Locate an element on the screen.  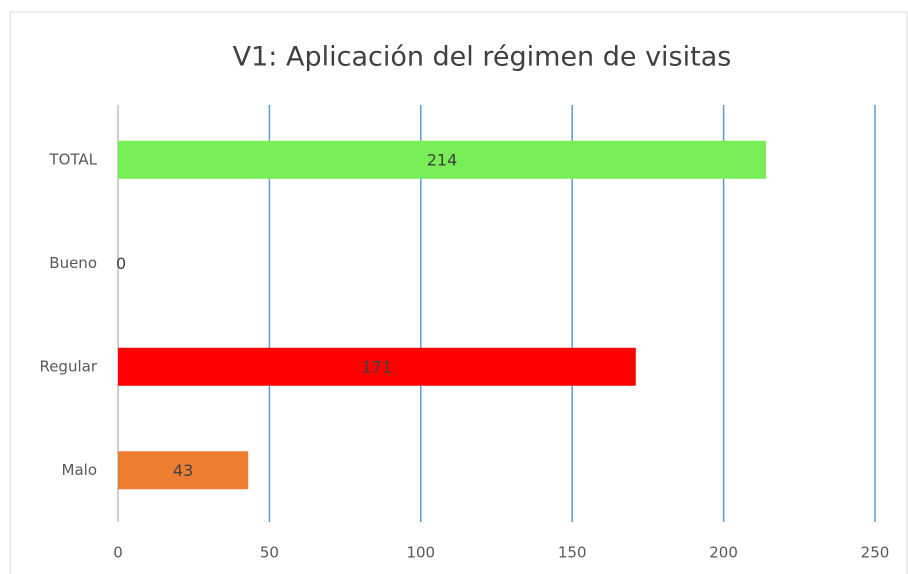
data-label: 0 is located at coordinates (121, 263).